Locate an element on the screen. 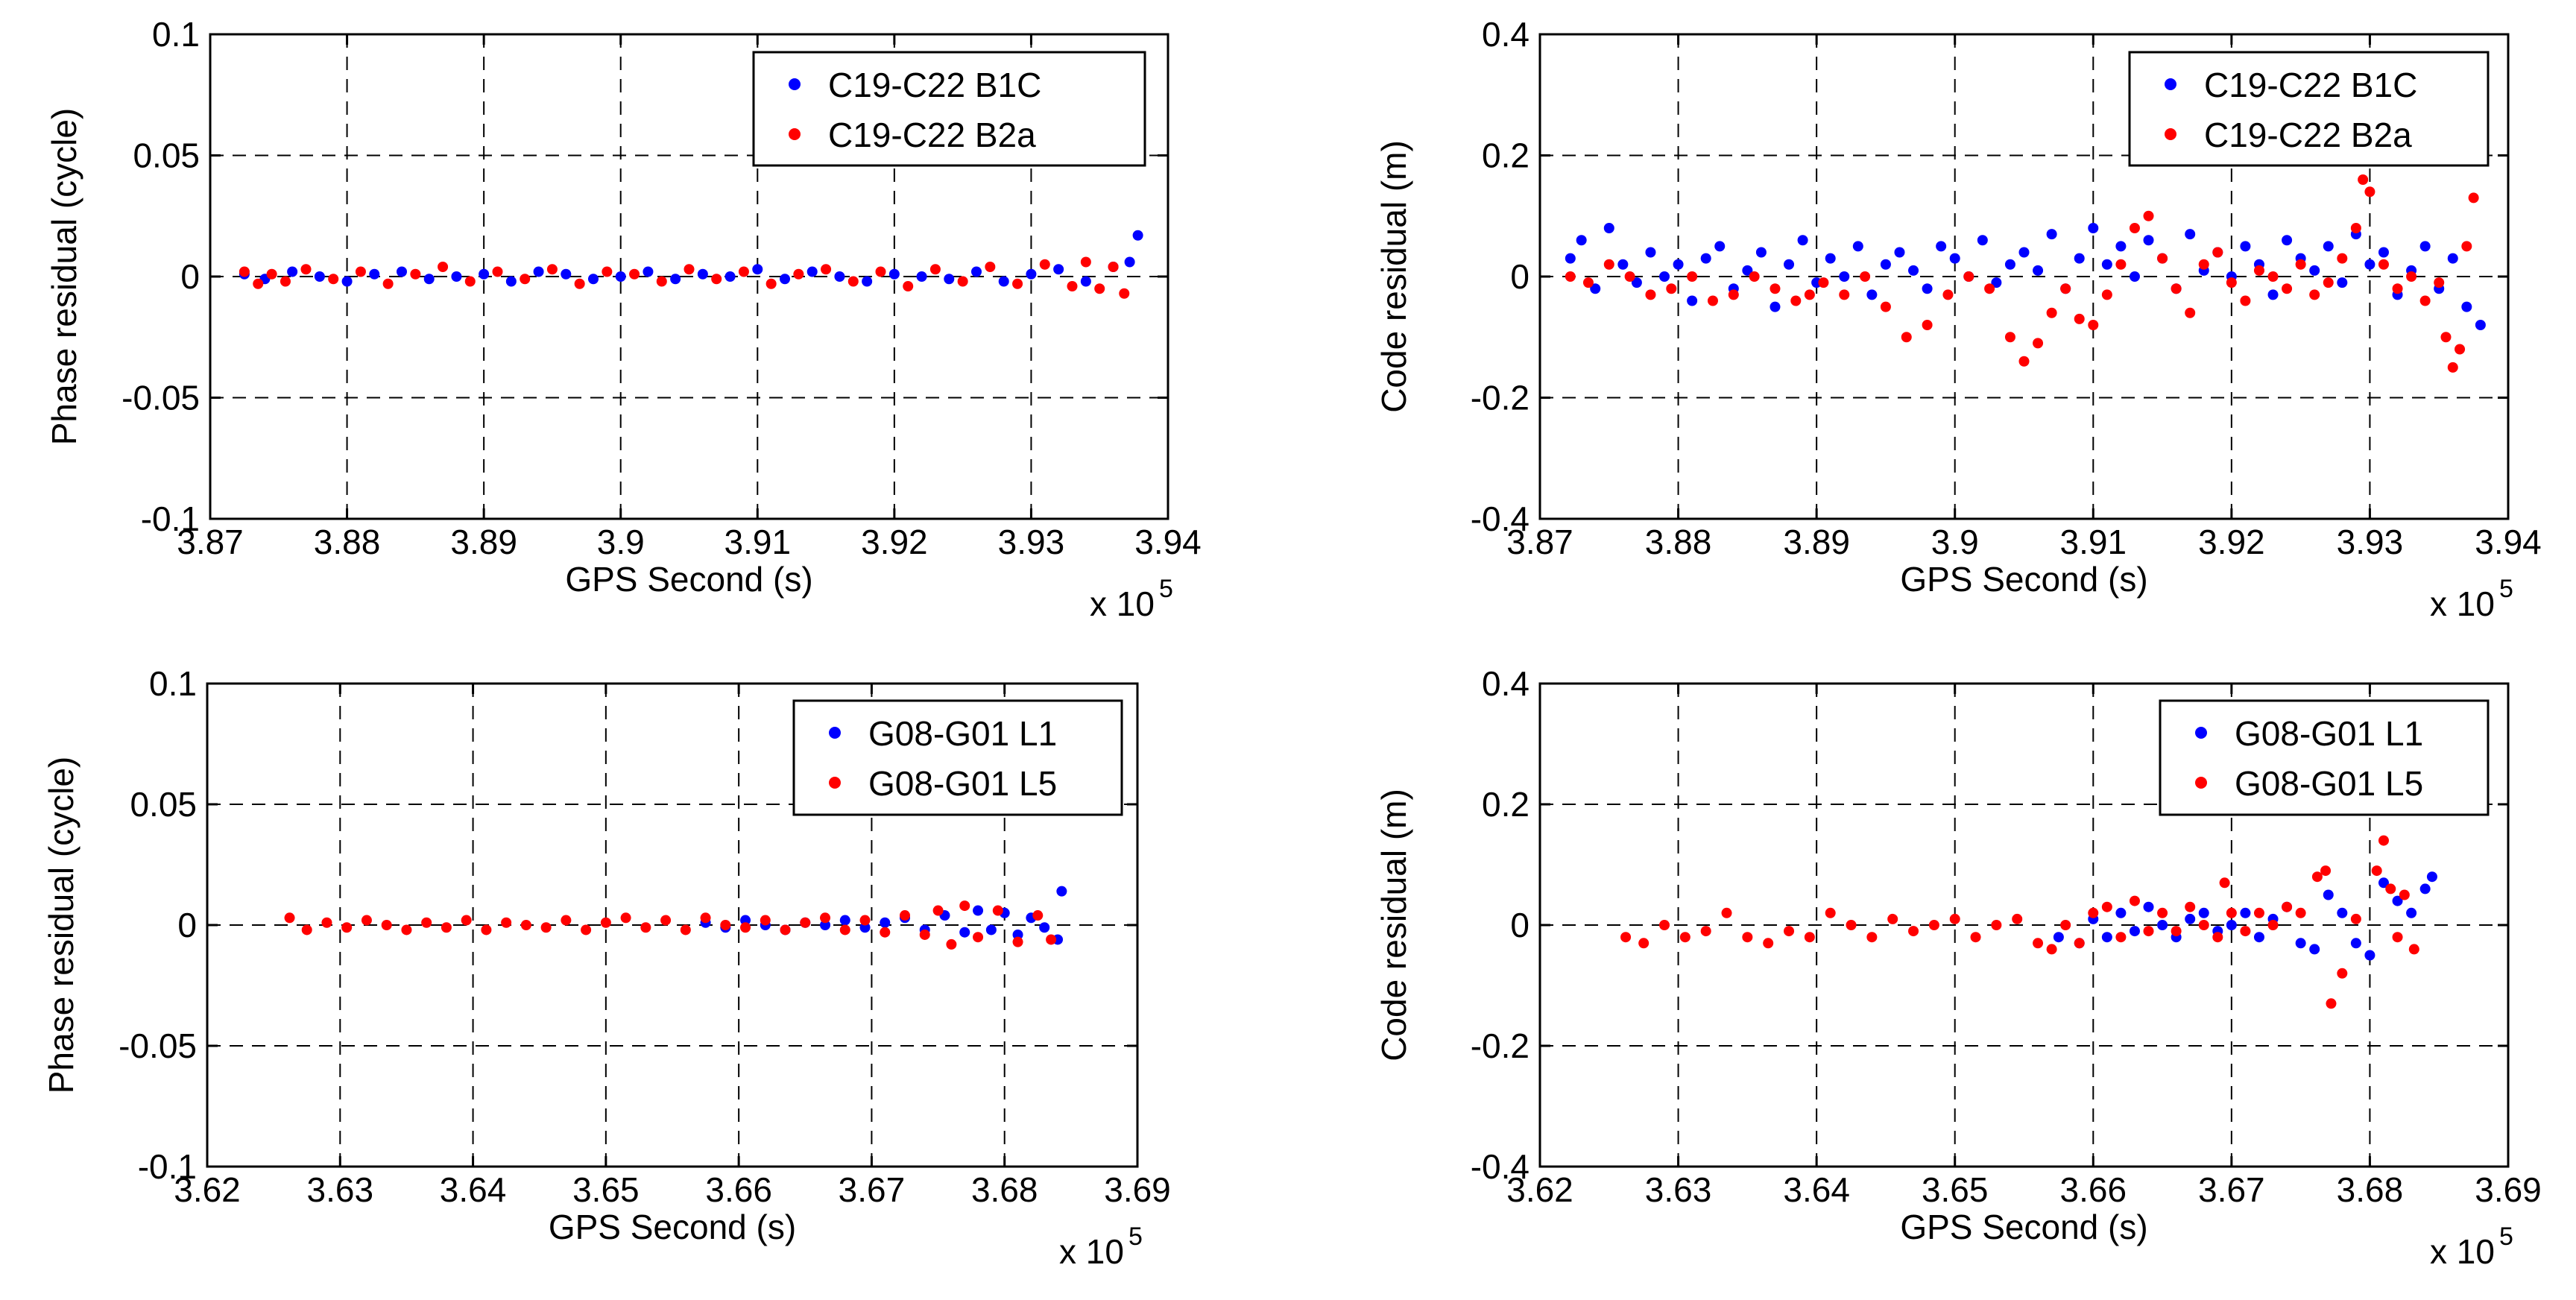  legend: G08-G01 L1 G08-G01 L5 is located at coordinates (958, 758).